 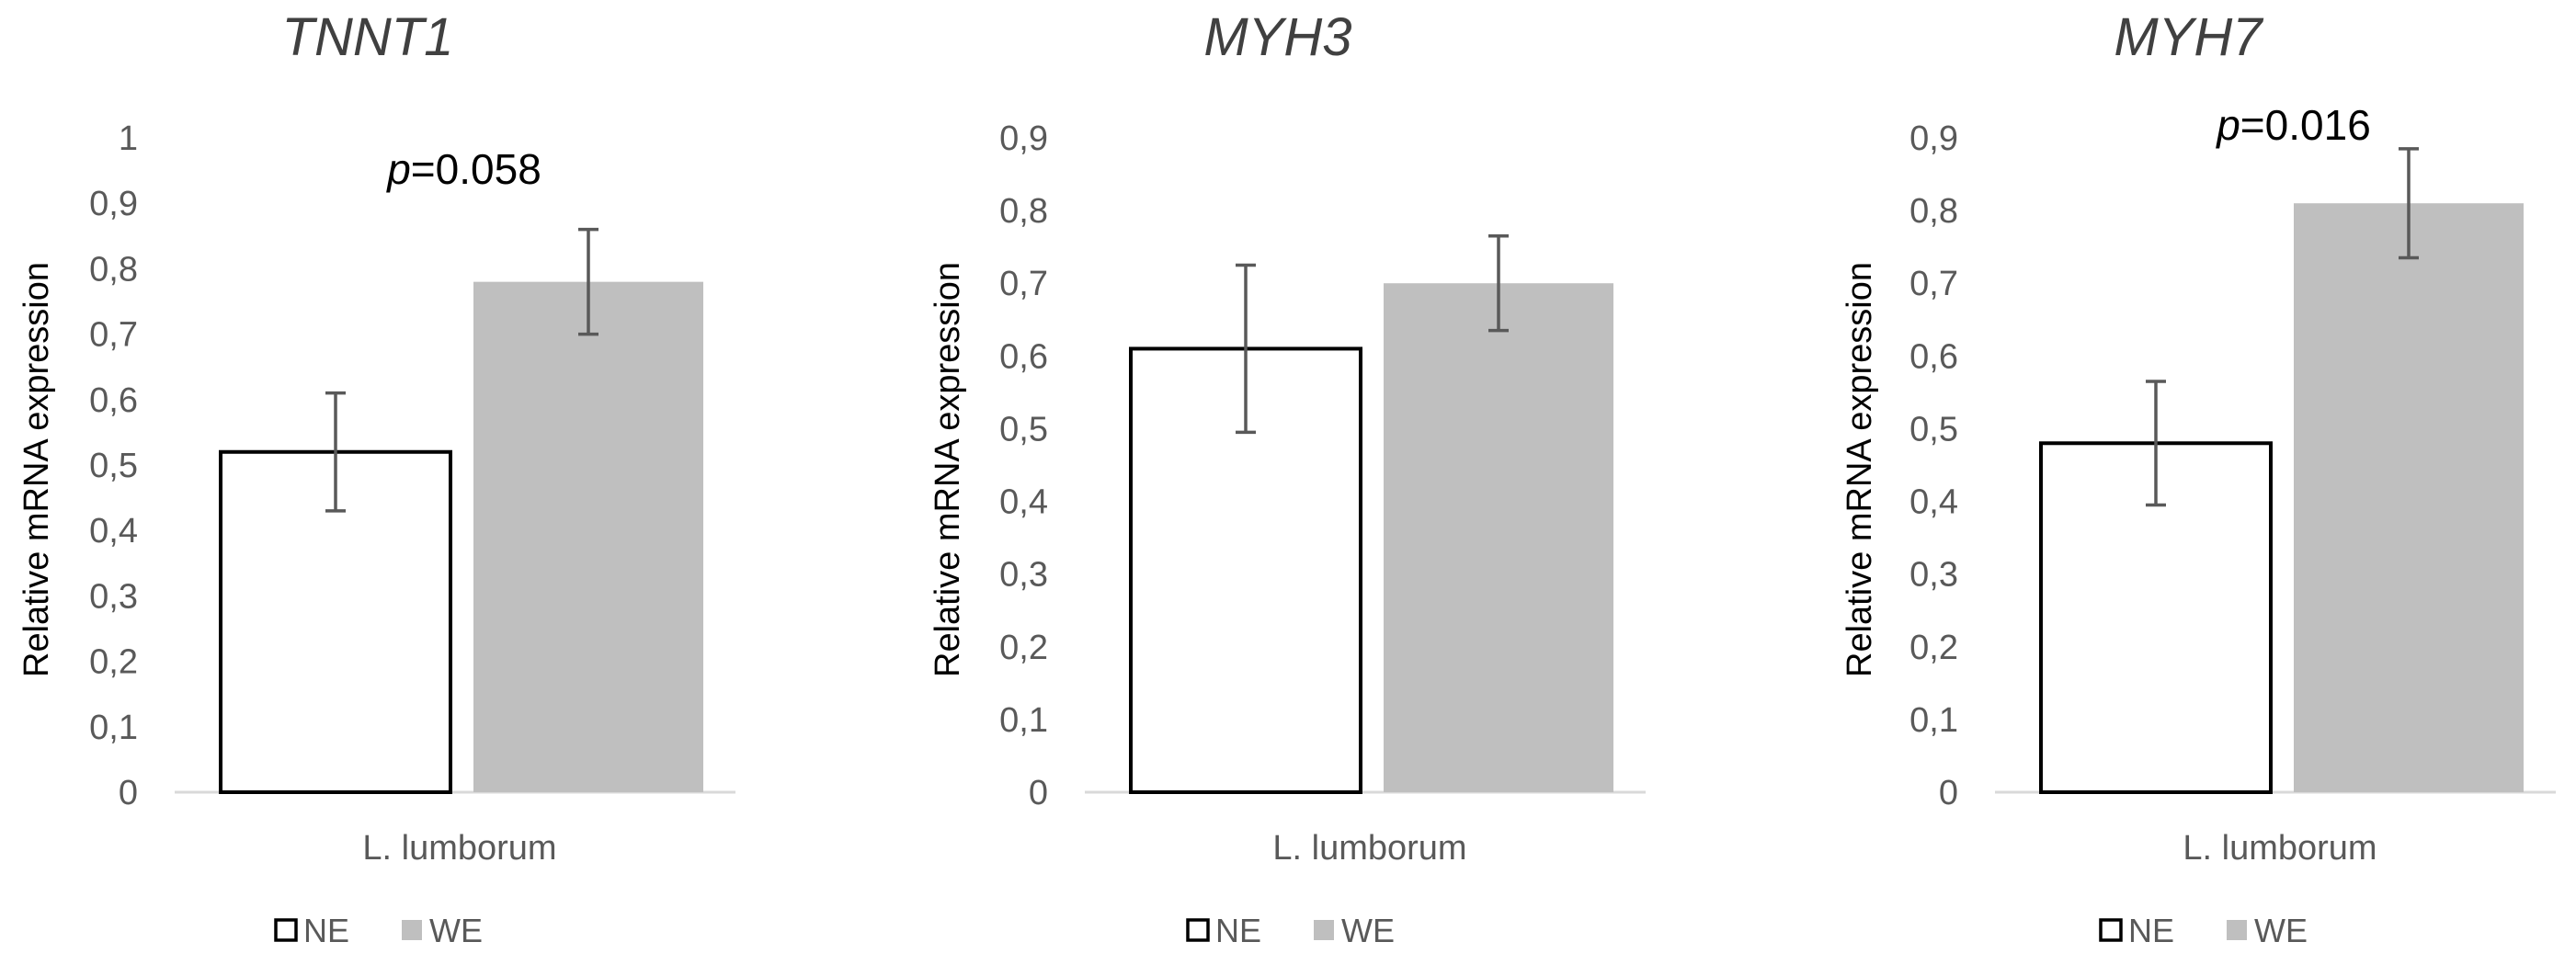 I want to click on chart-title: MYH7, so click(x=2189, y=37).